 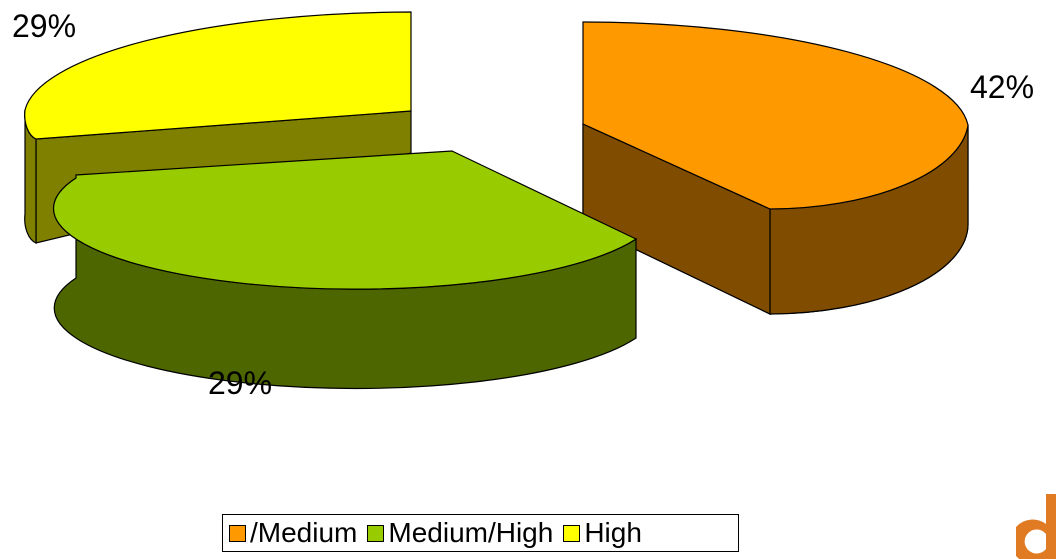 I want to click on legend-swatch-high, so click(x=572, y=533).